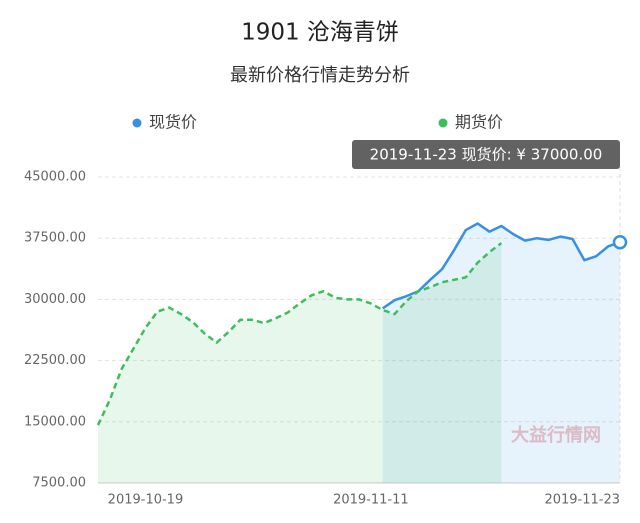 This screenshot has height=523, width=640. What do you see at coordinates (371, 500) in the screenshot?
I see `x-tick-label: 2019-11-11` at bounding box center [371, 500].